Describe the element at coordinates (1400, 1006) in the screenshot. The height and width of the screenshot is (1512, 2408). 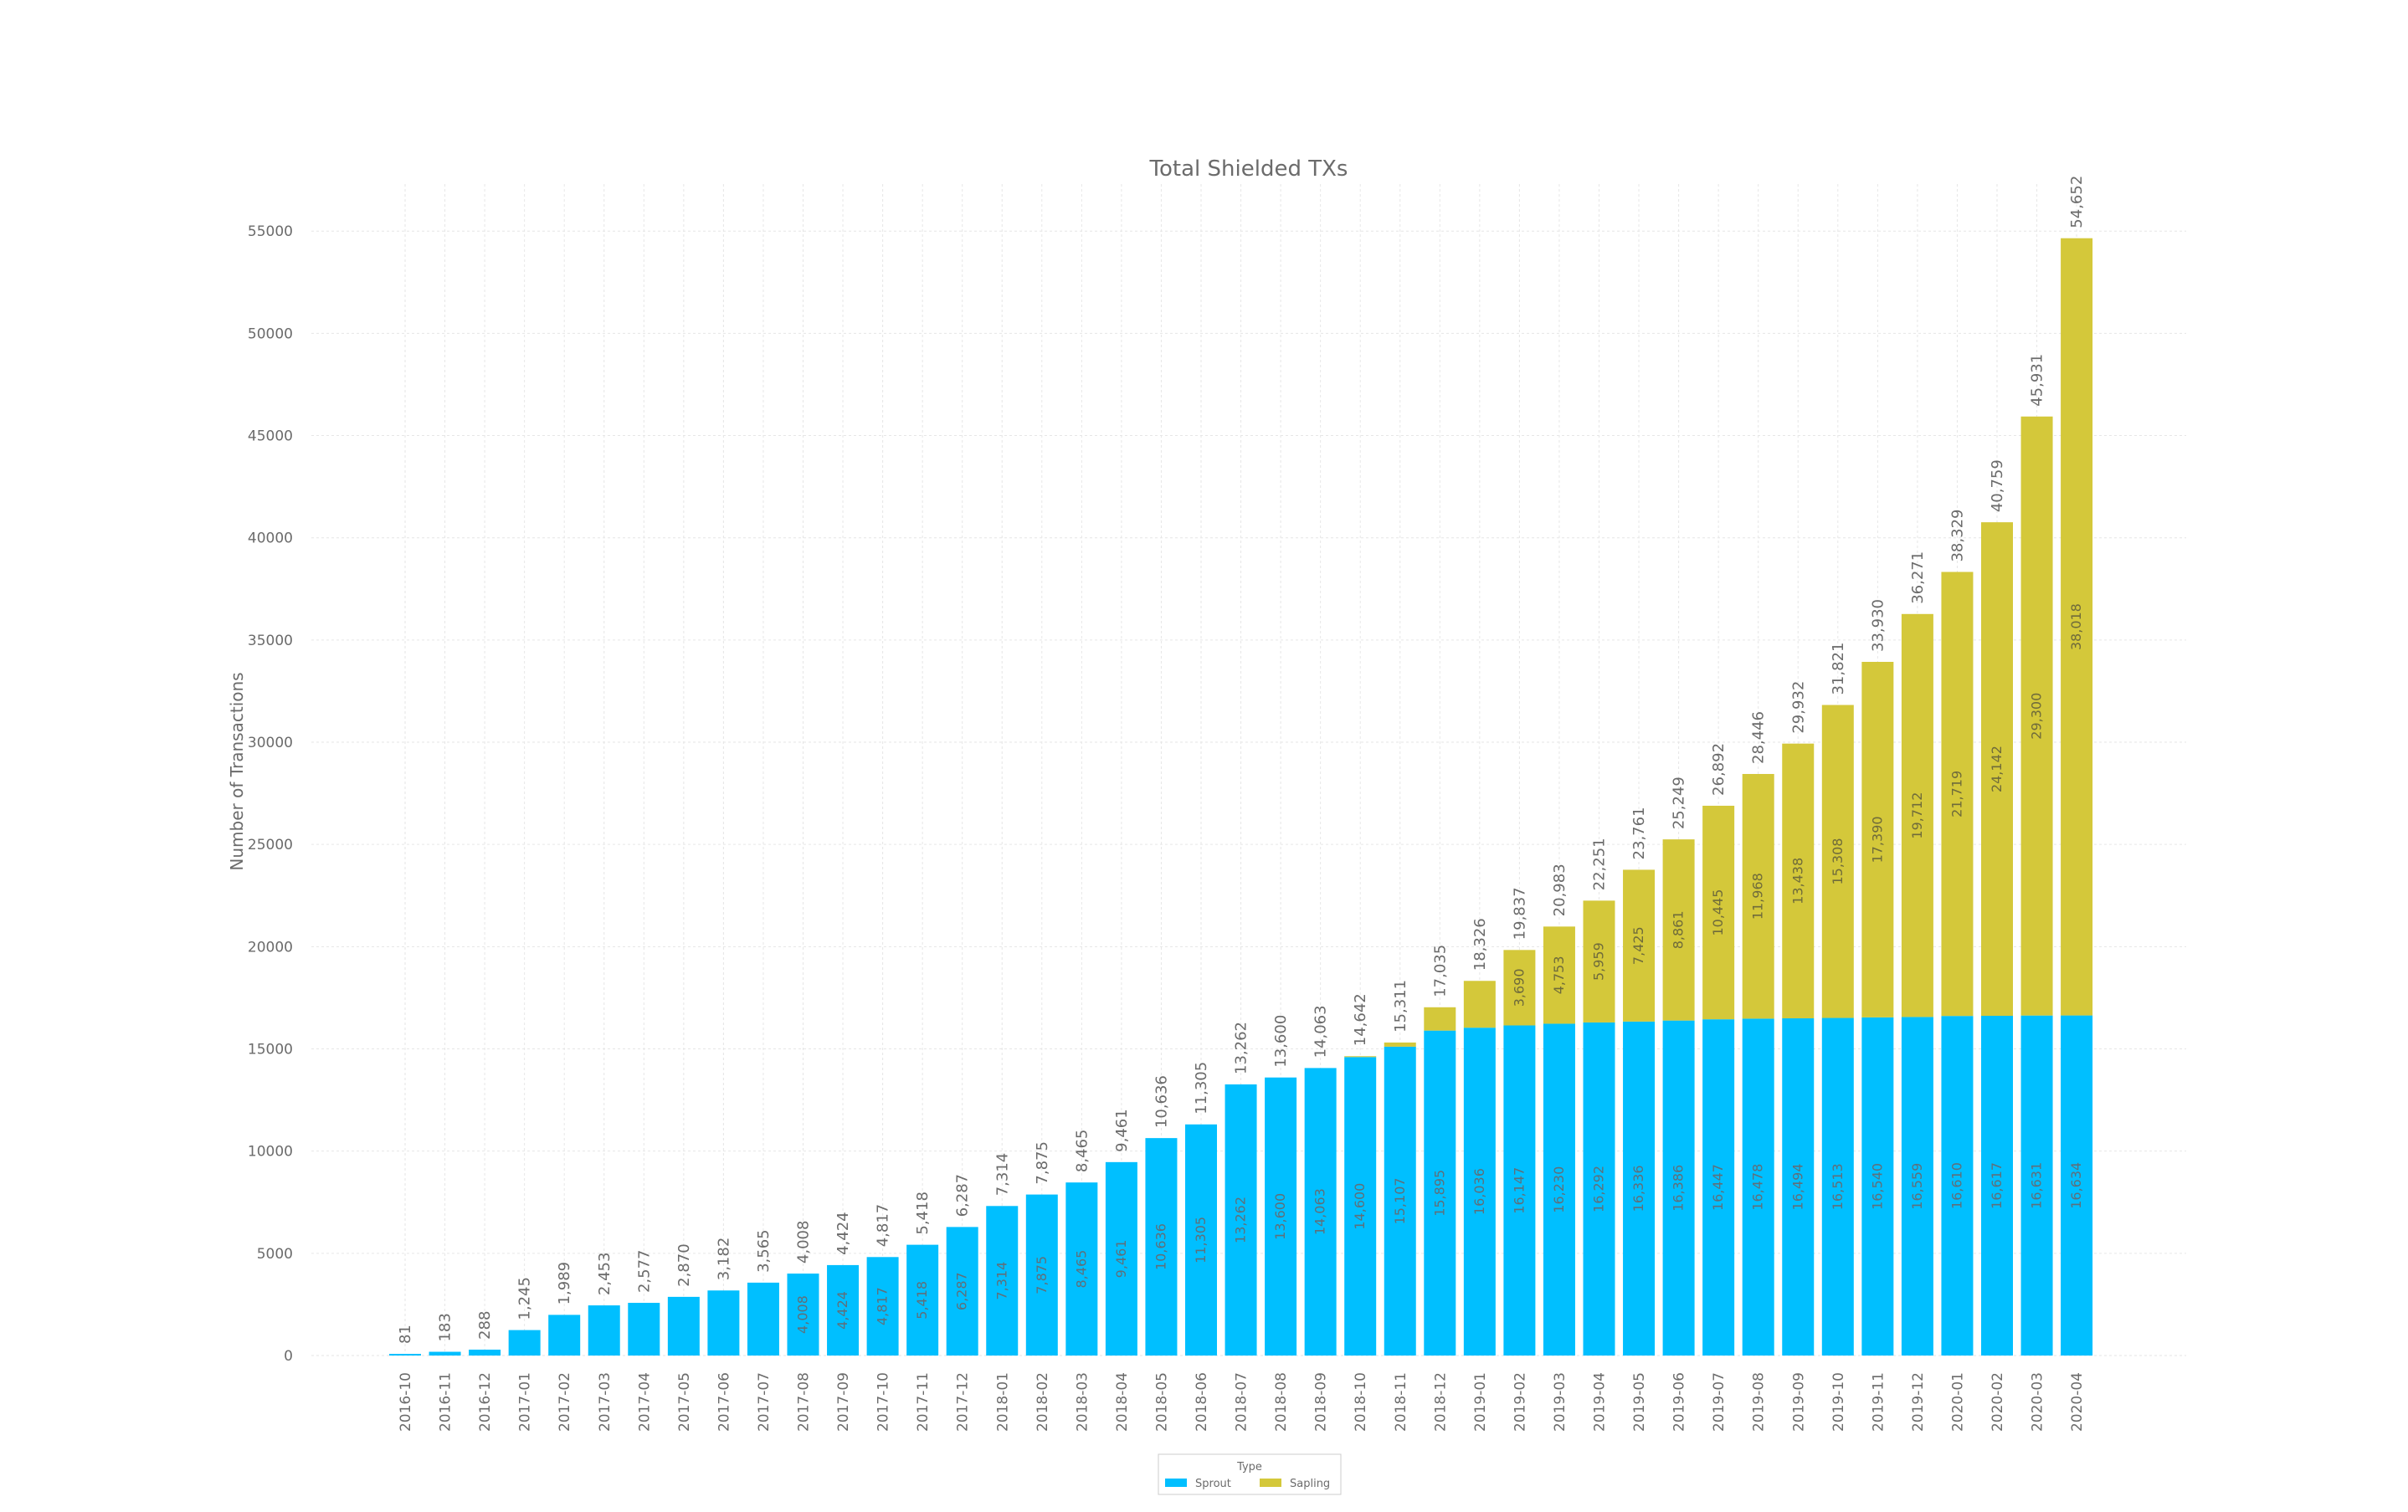
I see `total-label: 15,311` at that location.